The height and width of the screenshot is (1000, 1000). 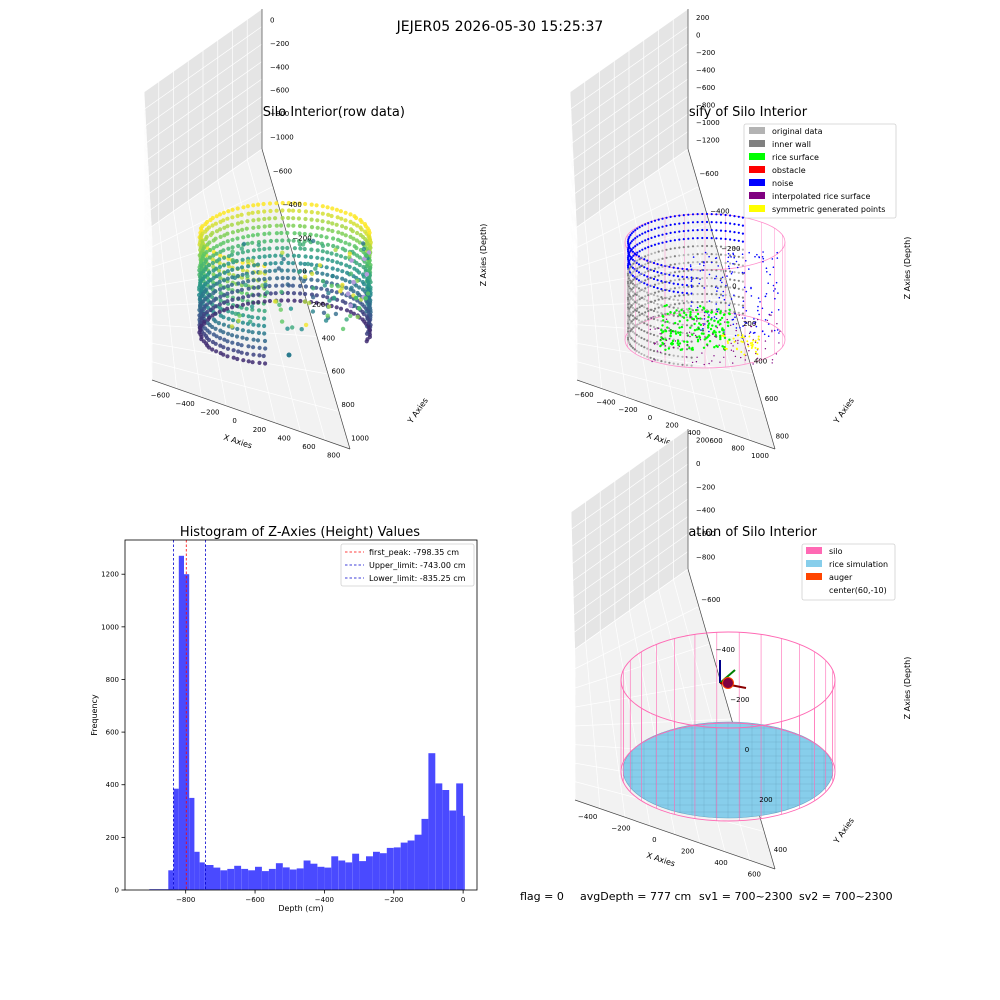 I want to click on x-axis-label-simulation: X Axies, so click(x=660, y=860).